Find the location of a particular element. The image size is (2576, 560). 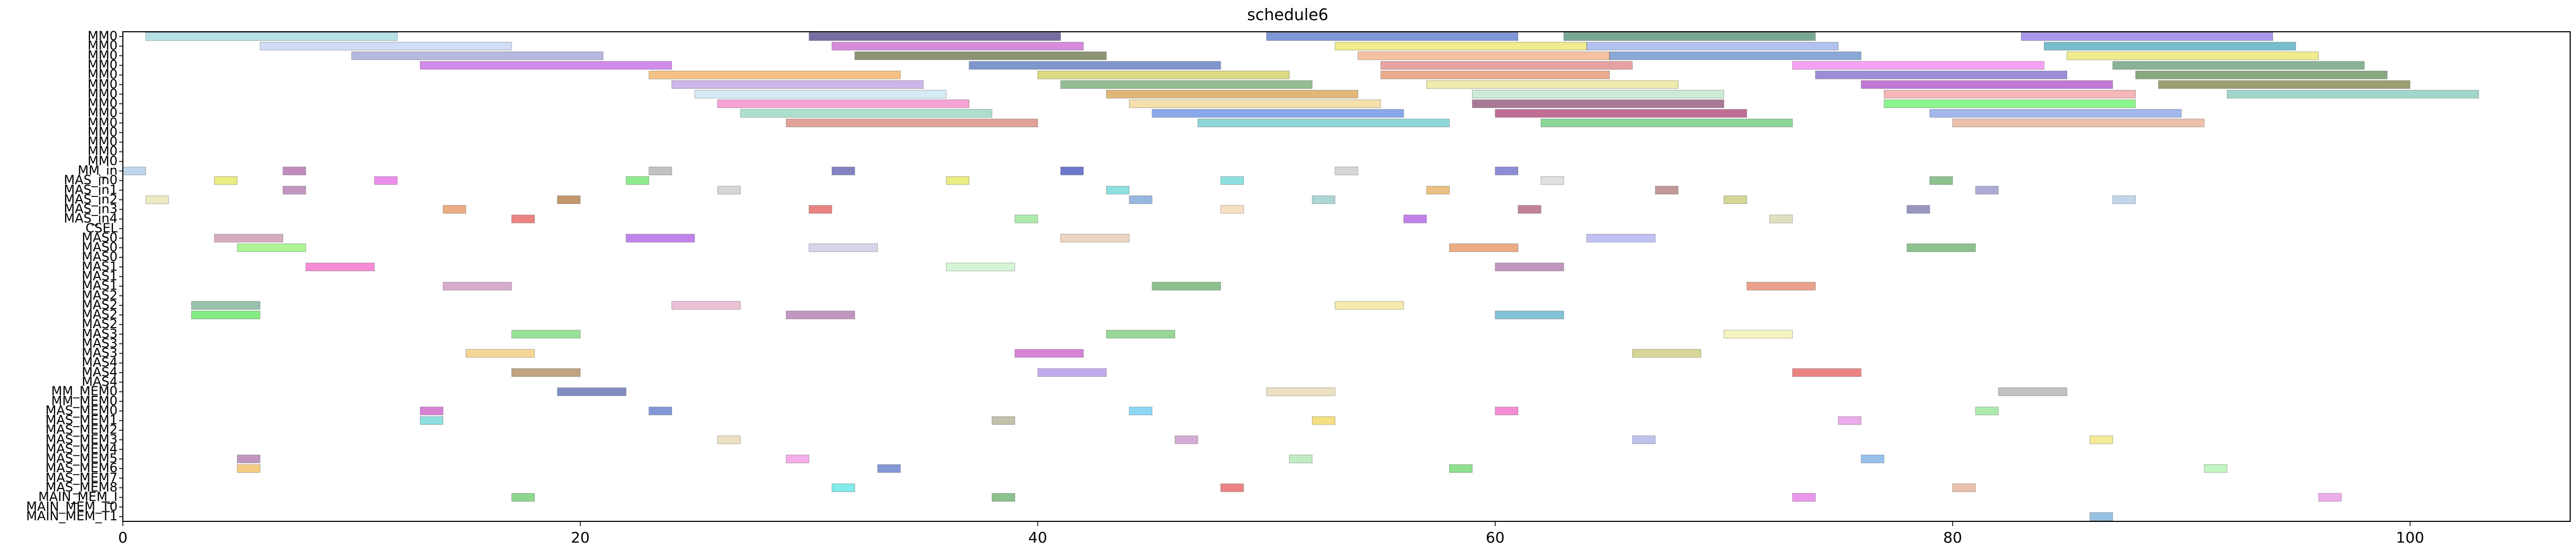

y-tick-label-46: MAS_MEM7 is located at coordinates (82, 477).